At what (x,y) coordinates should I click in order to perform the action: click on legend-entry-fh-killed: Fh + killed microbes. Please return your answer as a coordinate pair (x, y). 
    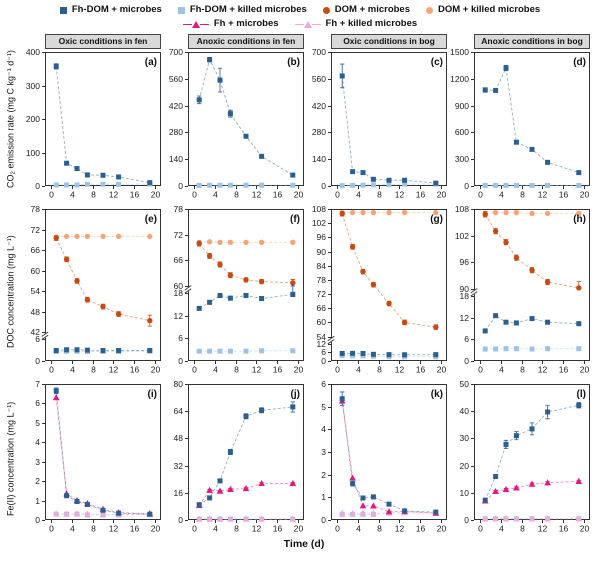
    Looking at the image, I should click on (356, 24).